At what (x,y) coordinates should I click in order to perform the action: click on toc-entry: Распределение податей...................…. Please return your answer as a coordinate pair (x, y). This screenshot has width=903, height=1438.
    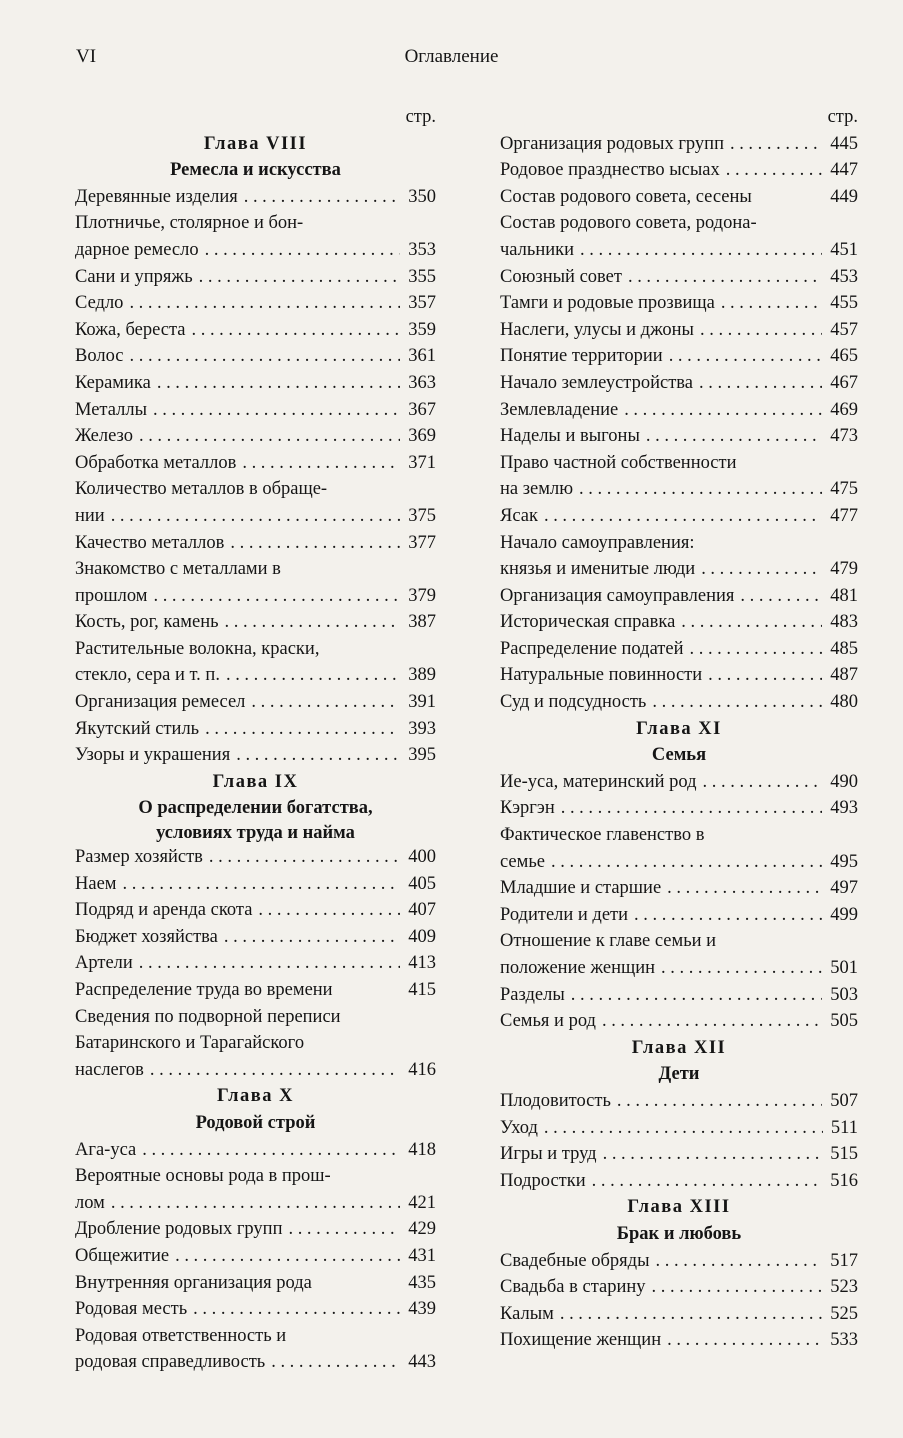
    Looking at the image, I should click on (679, 649).